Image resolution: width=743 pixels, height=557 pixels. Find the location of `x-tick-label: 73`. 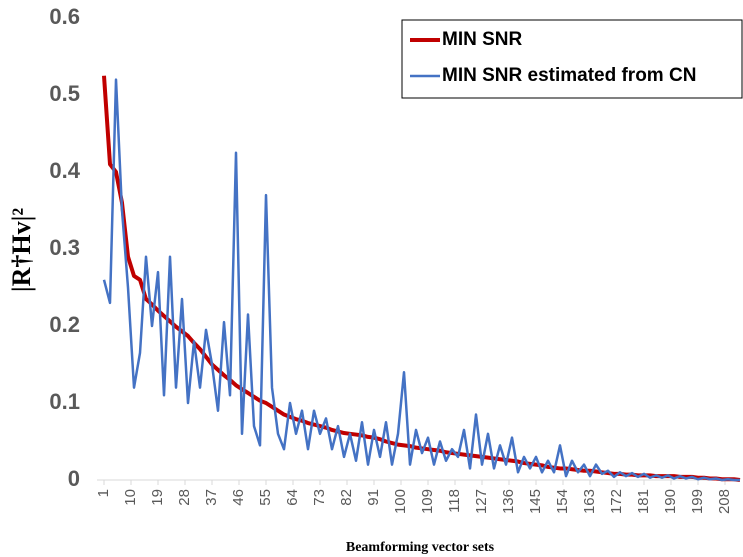

x-tick-label: 73 is located at coordinates (319, 497).